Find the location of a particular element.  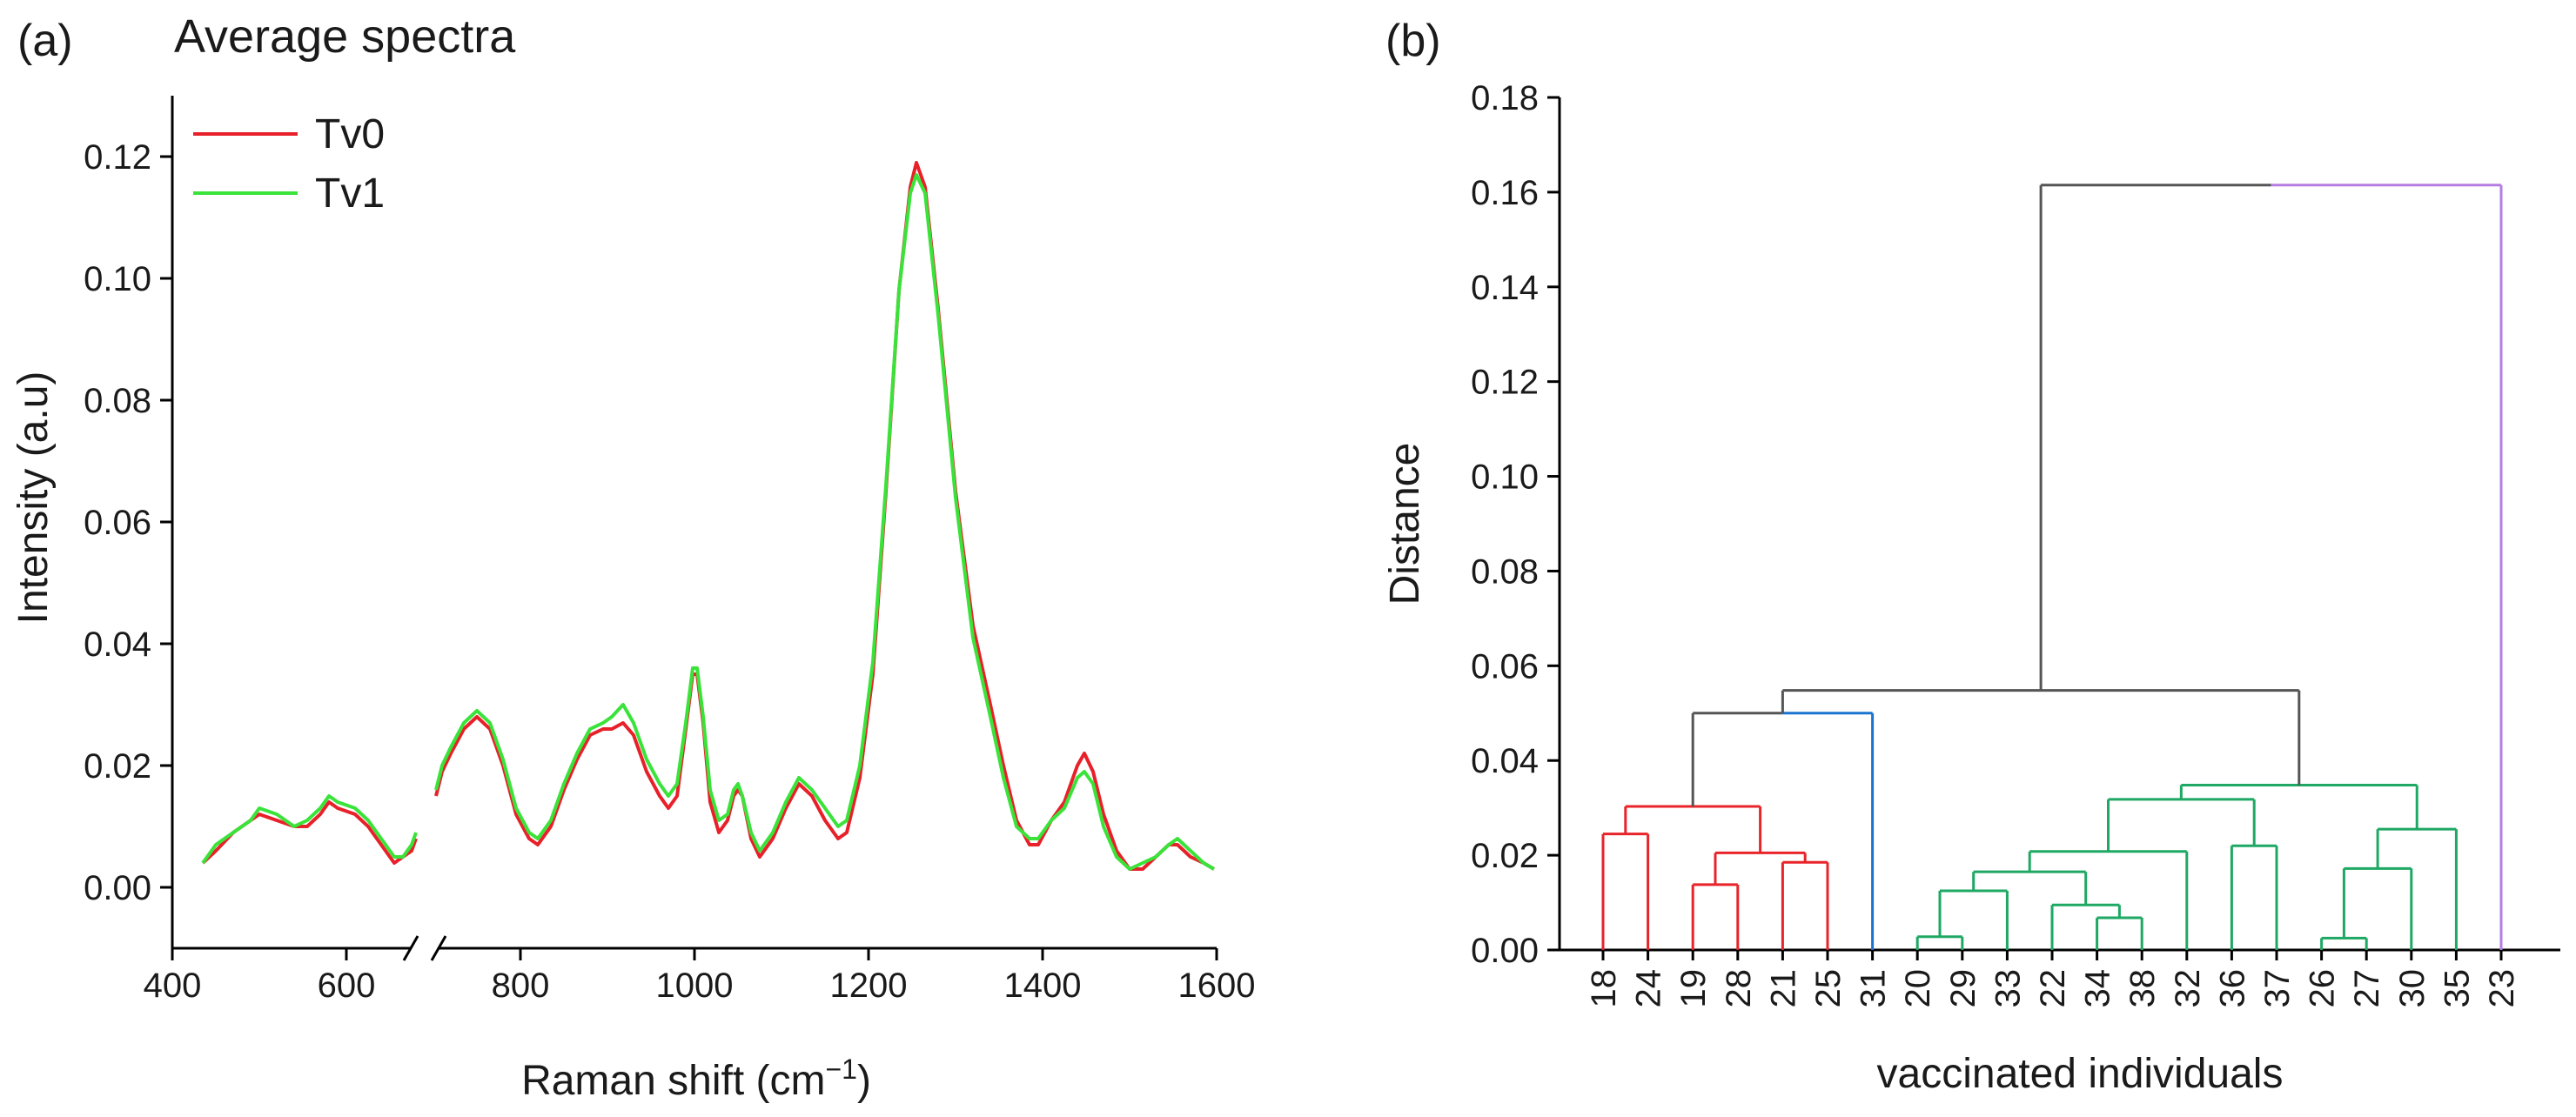

legend-label-tv1: Tv1 is located at coordinates (350, 194).